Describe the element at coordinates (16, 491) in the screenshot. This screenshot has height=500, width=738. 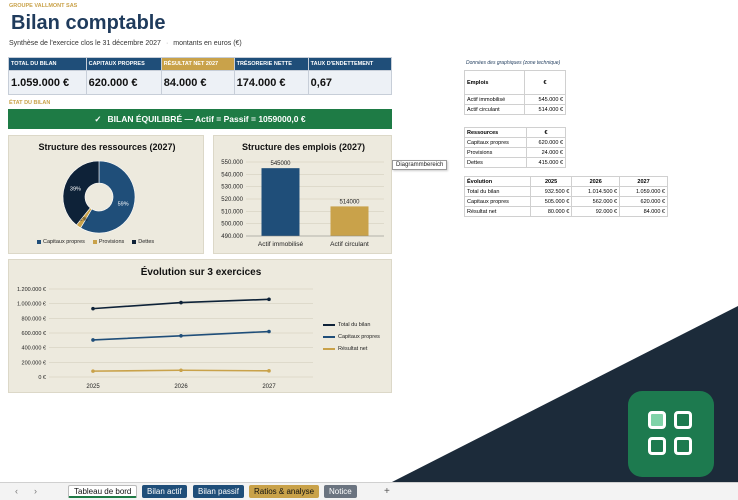
I see `prev-sheet-arrow-icon: ‹` at that location.